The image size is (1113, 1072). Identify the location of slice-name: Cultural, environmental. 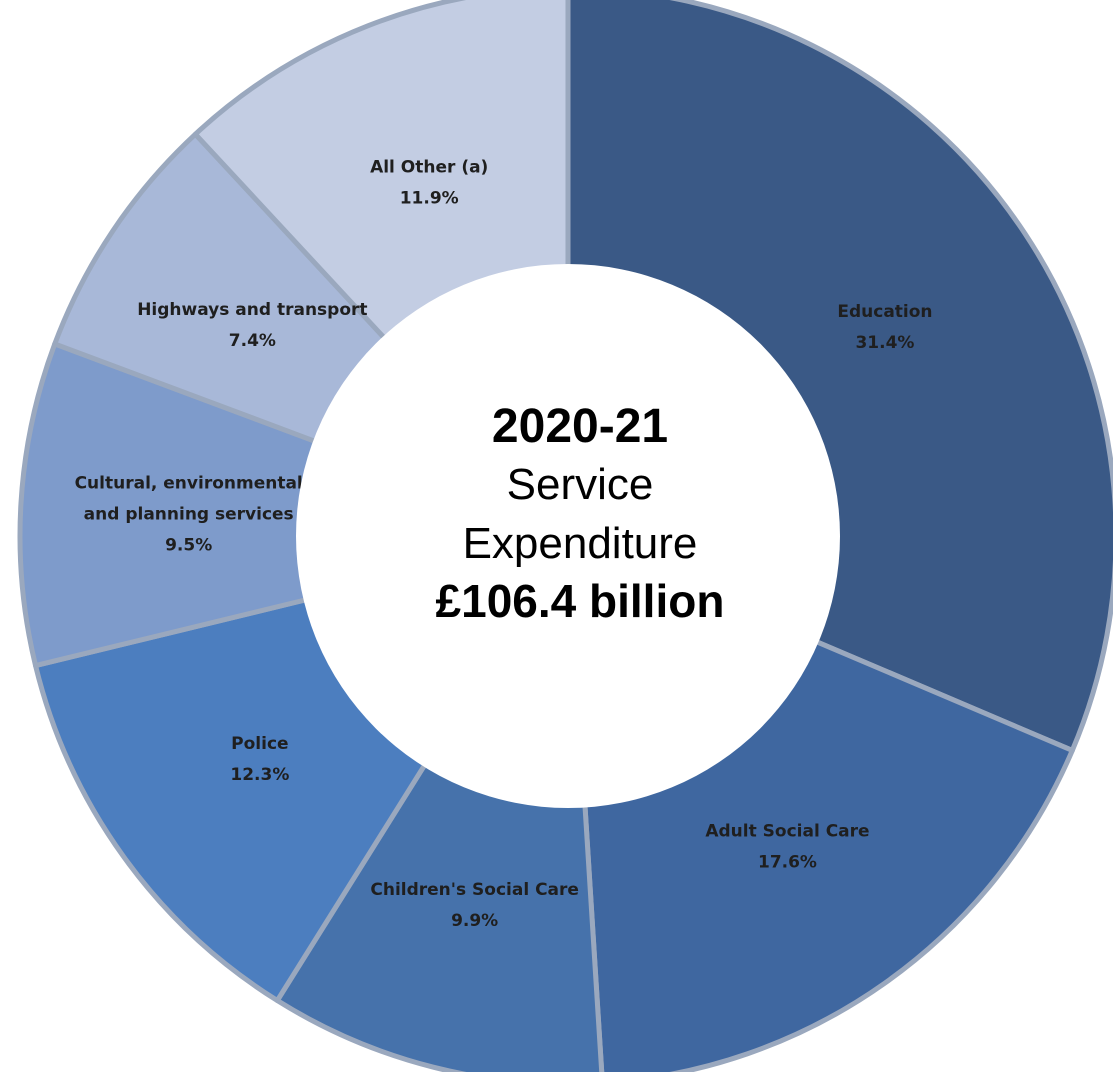
(189, 483).